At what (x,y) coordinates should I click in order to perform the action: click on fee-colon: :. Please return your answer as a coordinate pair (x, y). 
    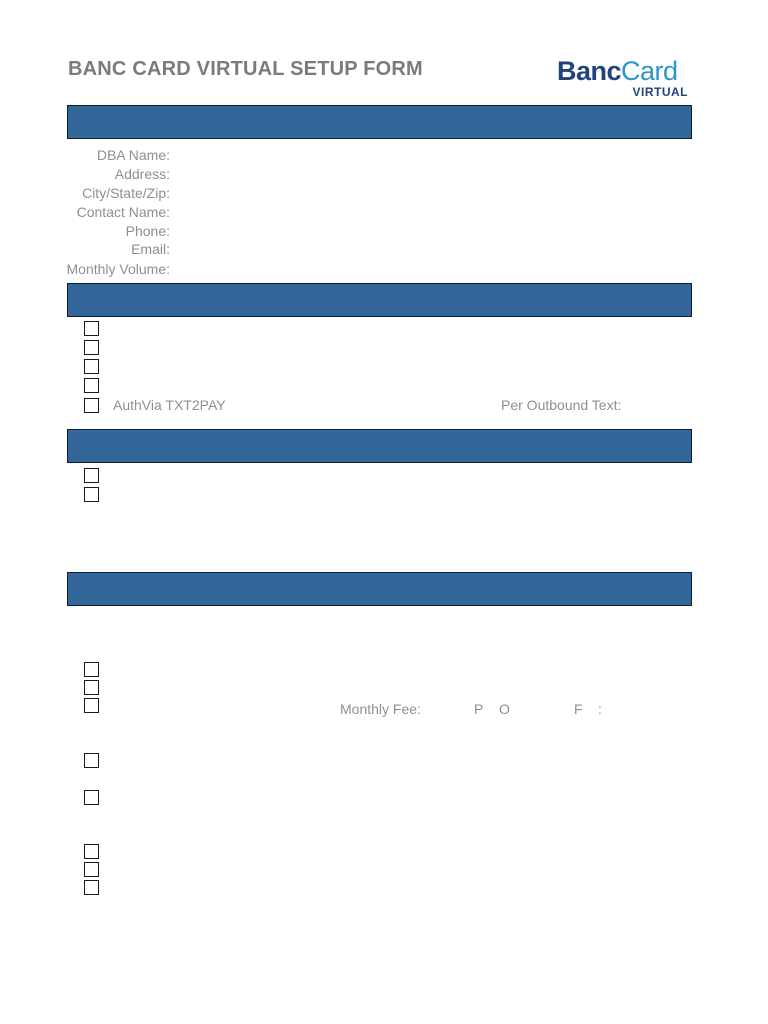
    Looking at the image, I should click on (600, 709).